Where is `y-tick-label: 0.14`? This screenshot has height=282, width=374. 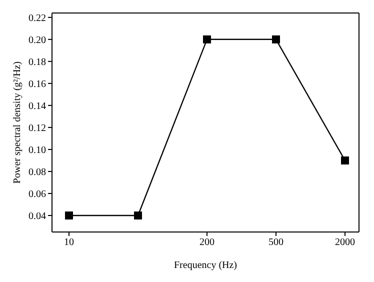
y-tick-label: 0.14 is located at coordinates (37, 106).